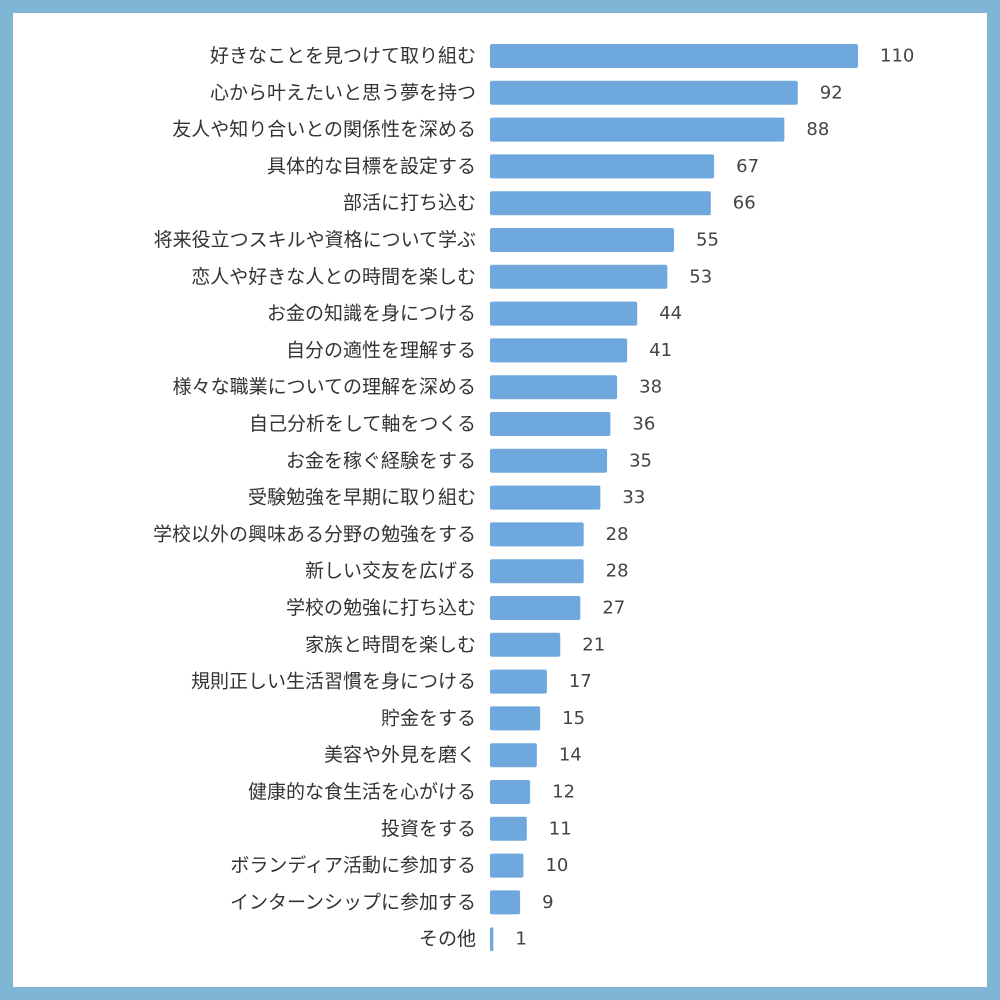  Describe the element at coordinates (570, 755) in the screenshot. I see `value-label: 14` at that location.